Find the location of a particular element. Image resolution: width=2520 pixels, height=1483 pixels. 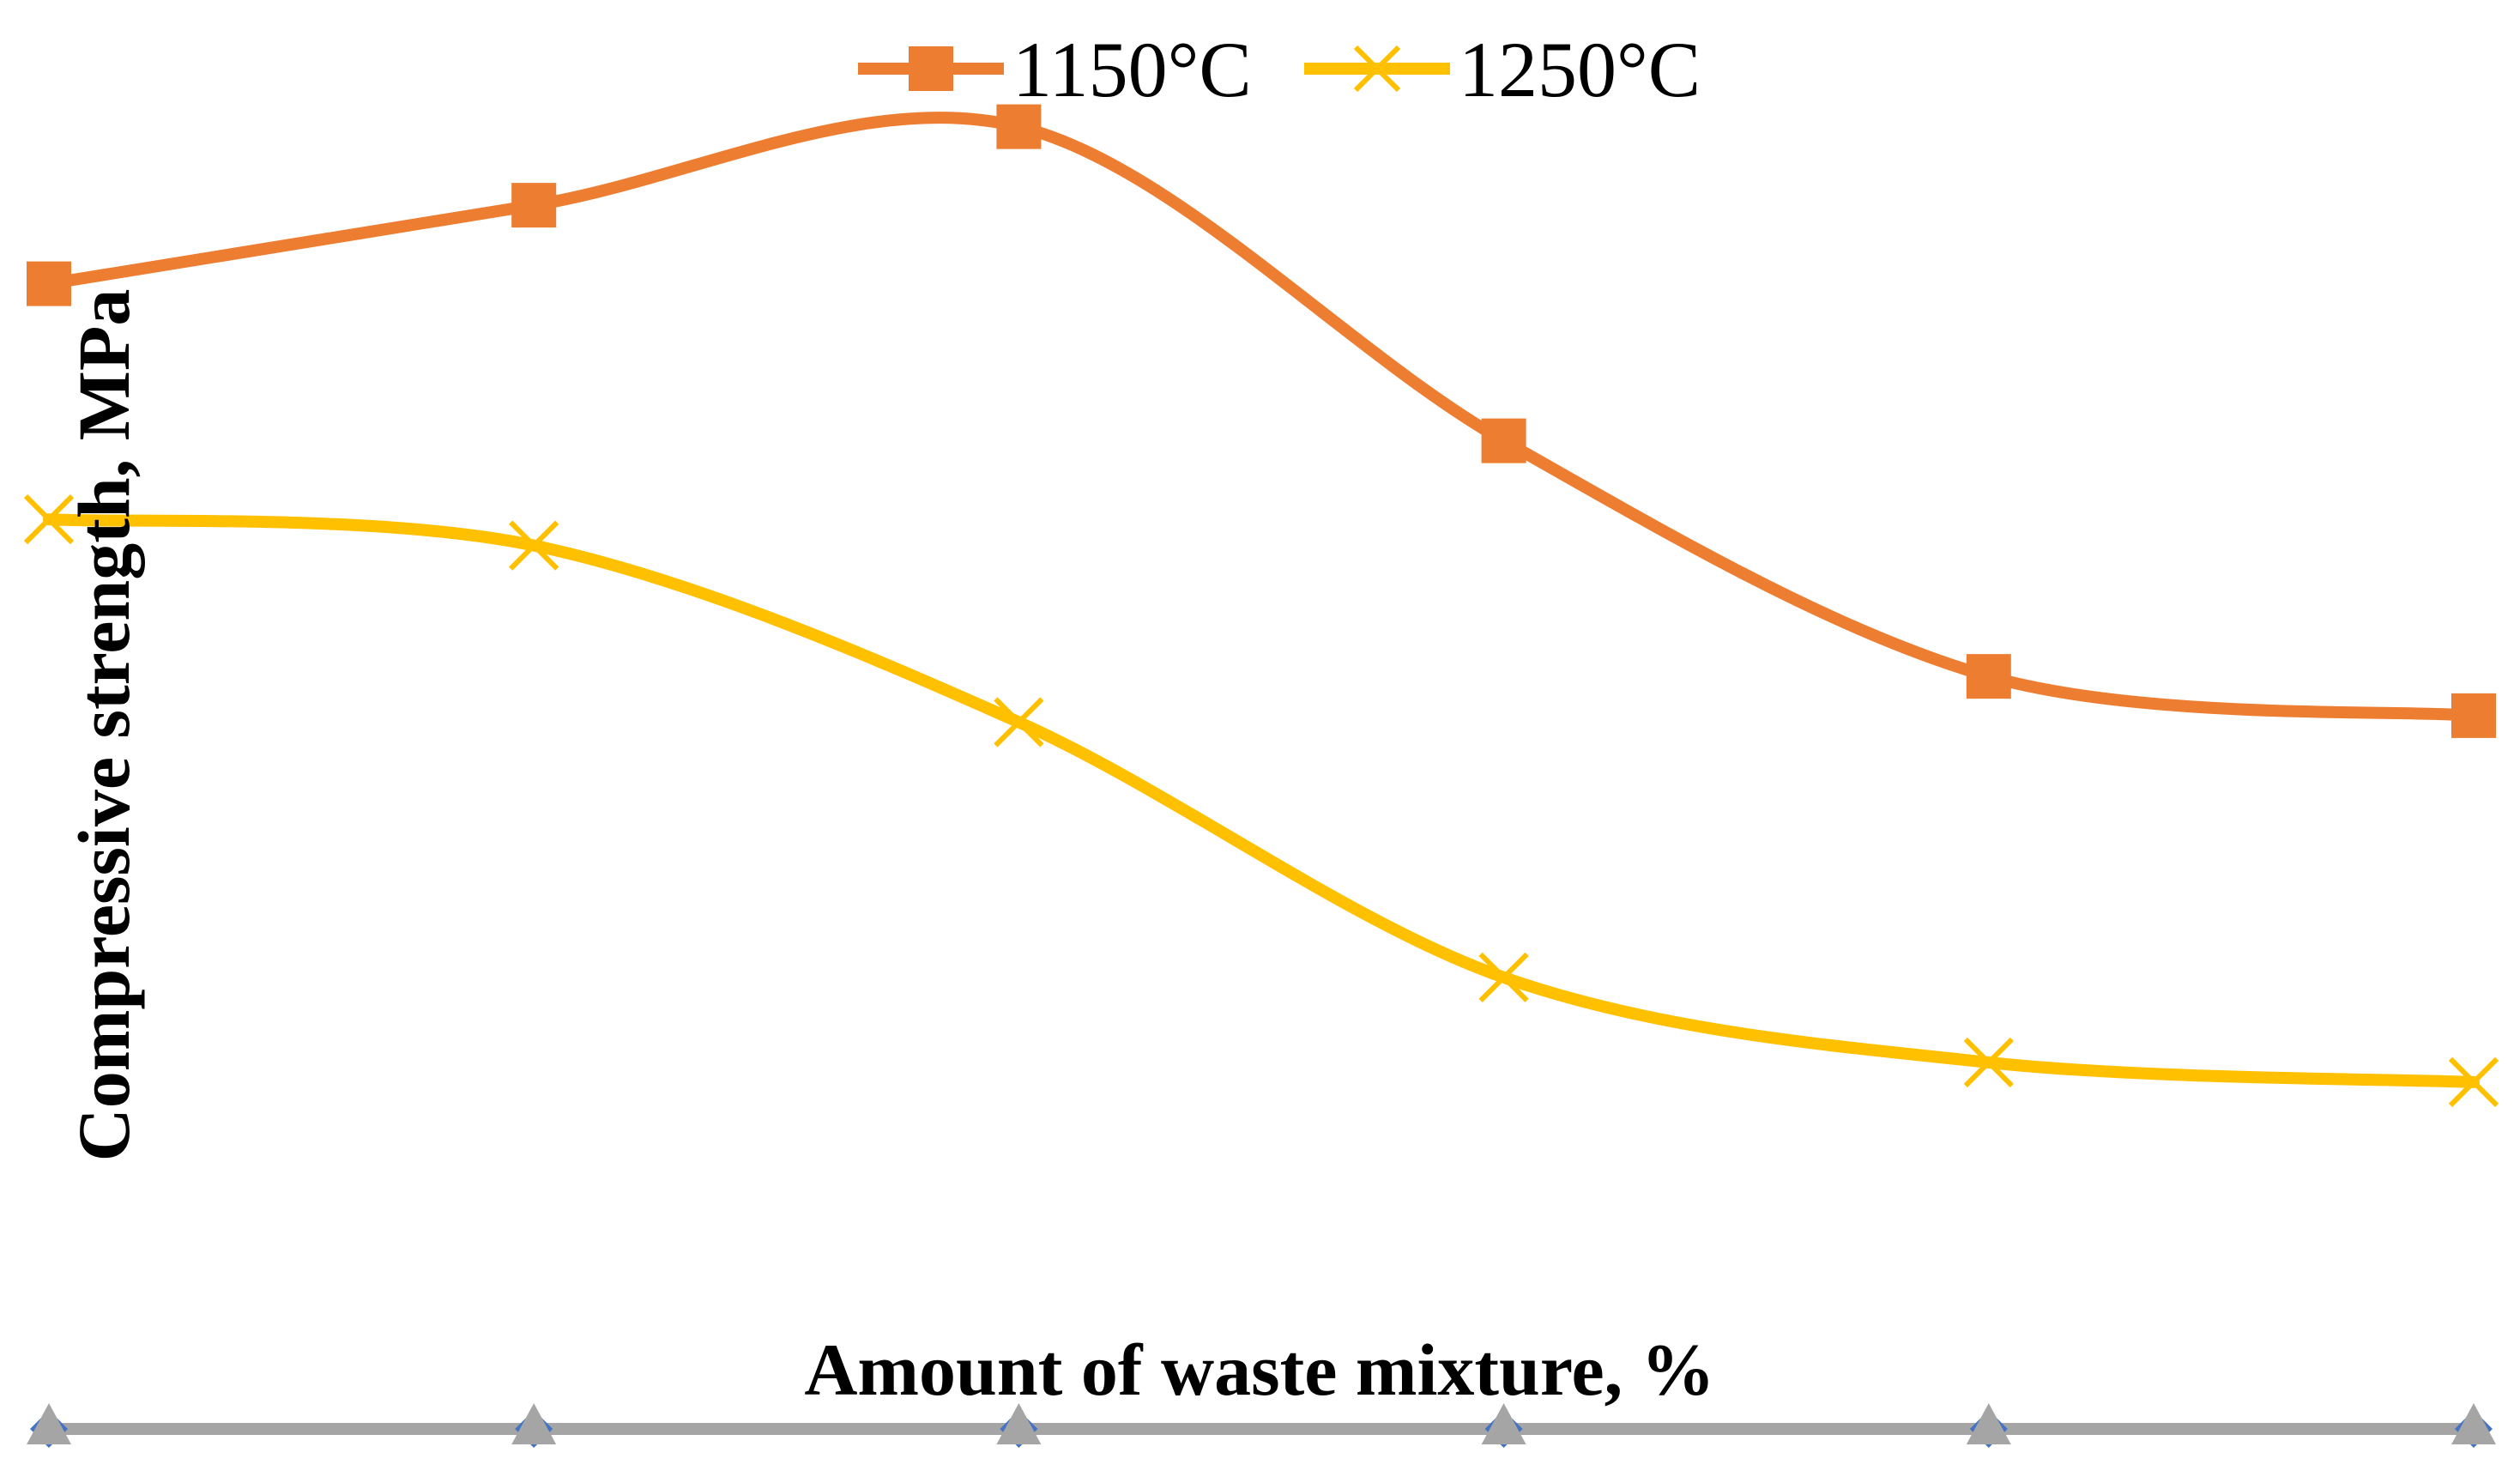

legend: 1150°C 1250°C is located at coordinates (1279, 69).